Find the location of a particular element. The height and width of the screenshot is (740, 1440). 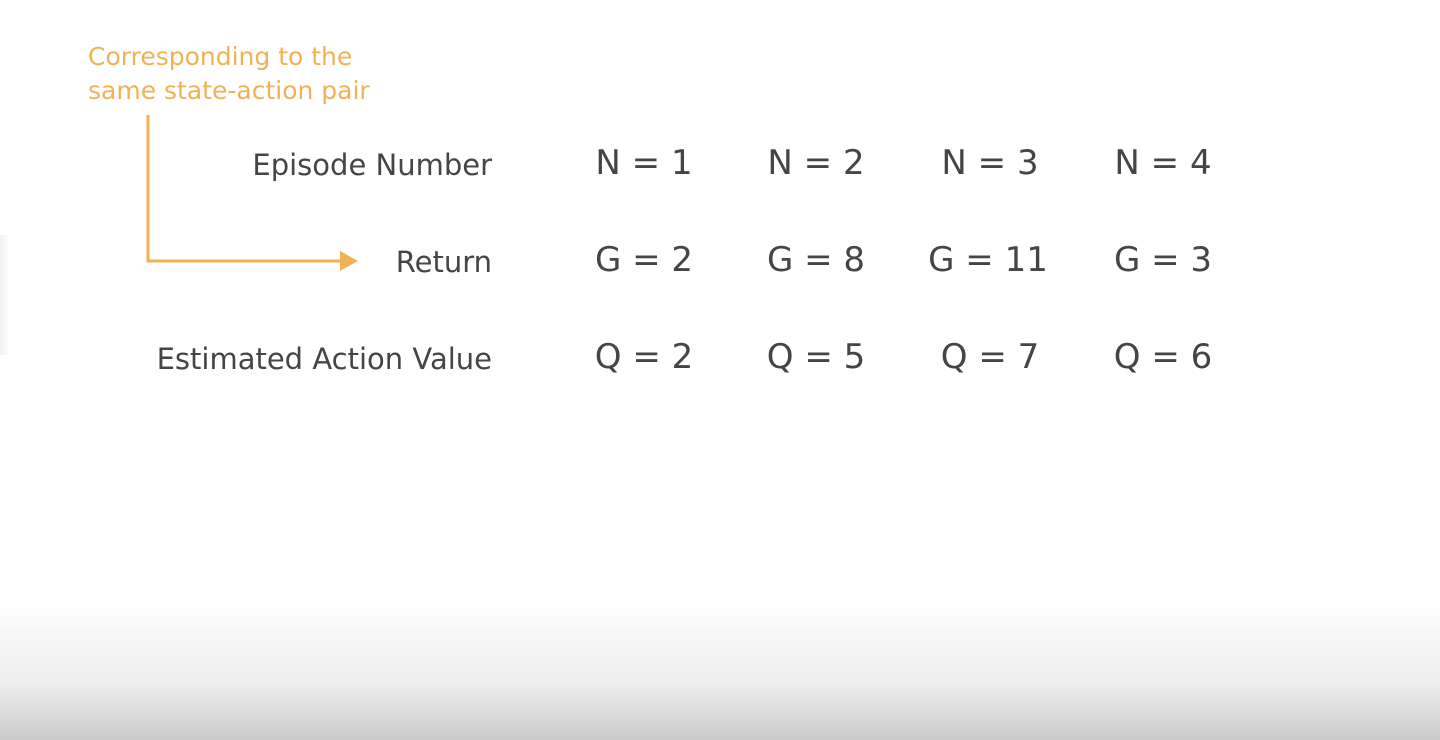

arrow-head-icon is located at coordinates (349, 261).